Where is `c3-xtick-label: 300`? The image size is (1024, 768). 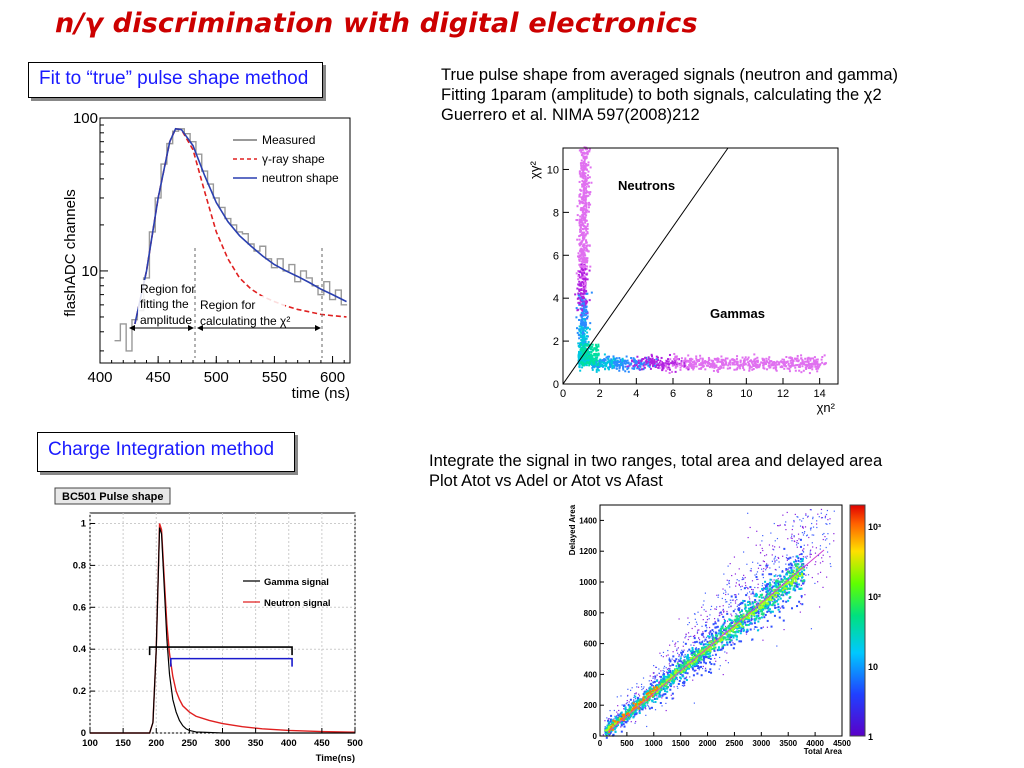
c3-xtick-label: 300 is located at coordinates (223, 743).